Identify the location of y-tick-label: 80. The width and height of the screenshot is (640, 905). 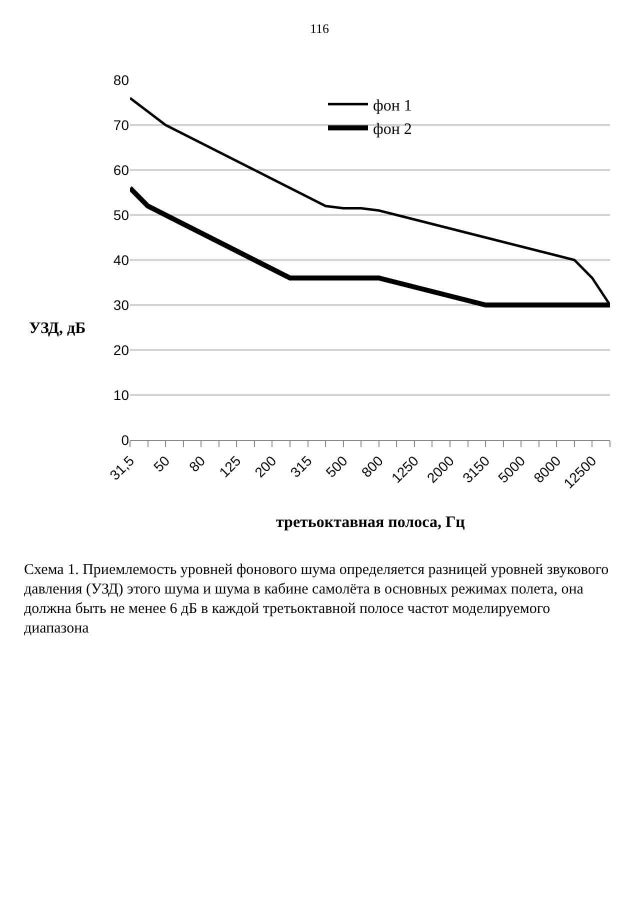
(121, 80).